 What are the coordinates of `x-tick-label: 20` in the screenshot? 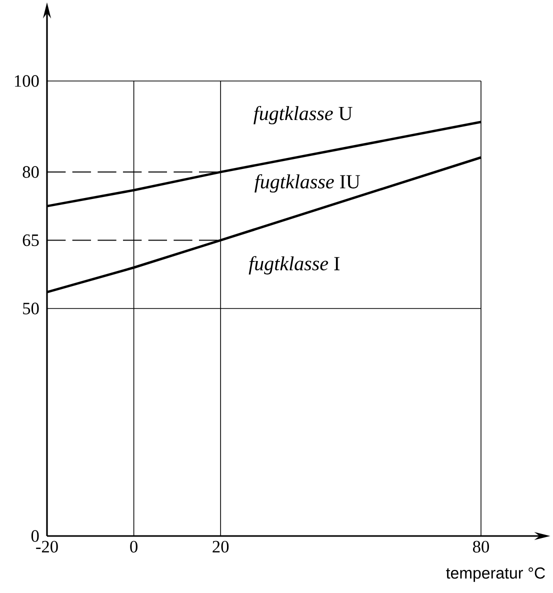 It's located at (220, 546).